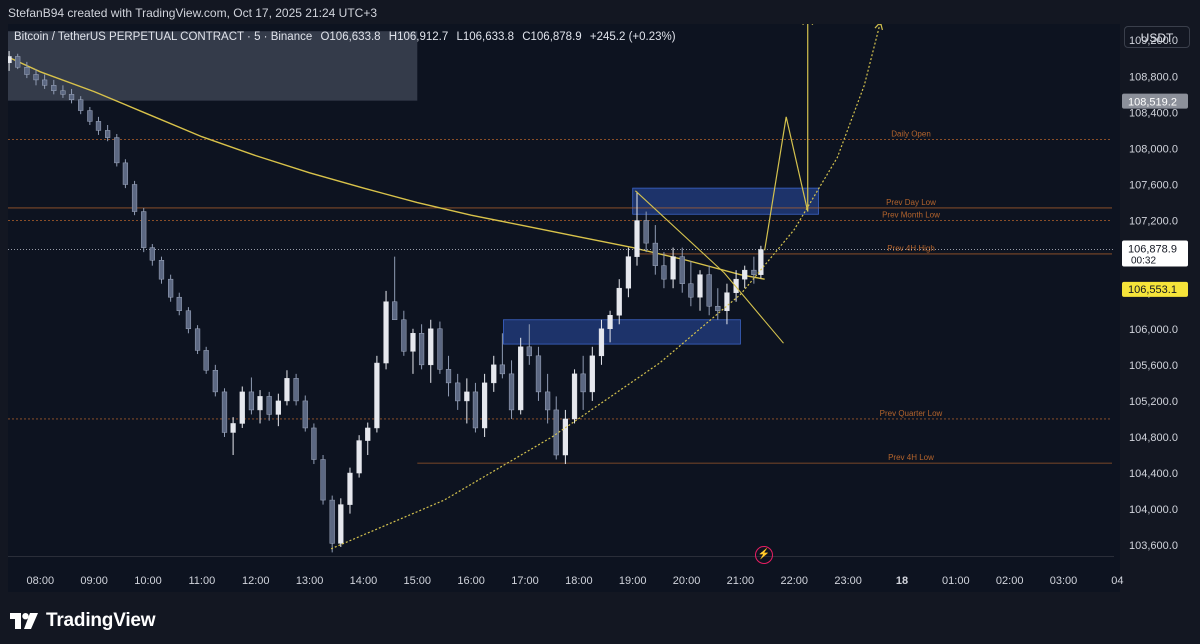  I want to click on ema-price-label: 106,553.1, so click(1152, 290).